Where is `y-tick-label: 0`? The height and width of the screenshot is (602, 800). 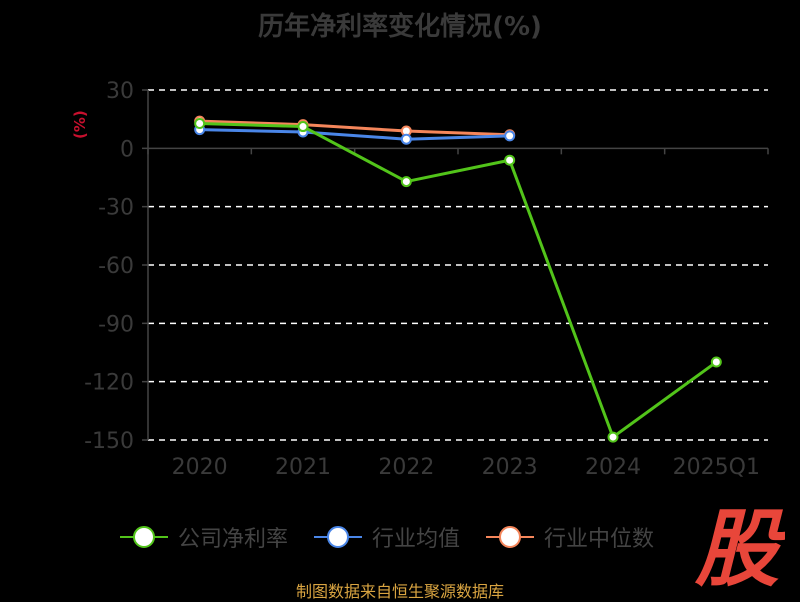
y-tick-label: 0 is located at coordinates (127, 149).